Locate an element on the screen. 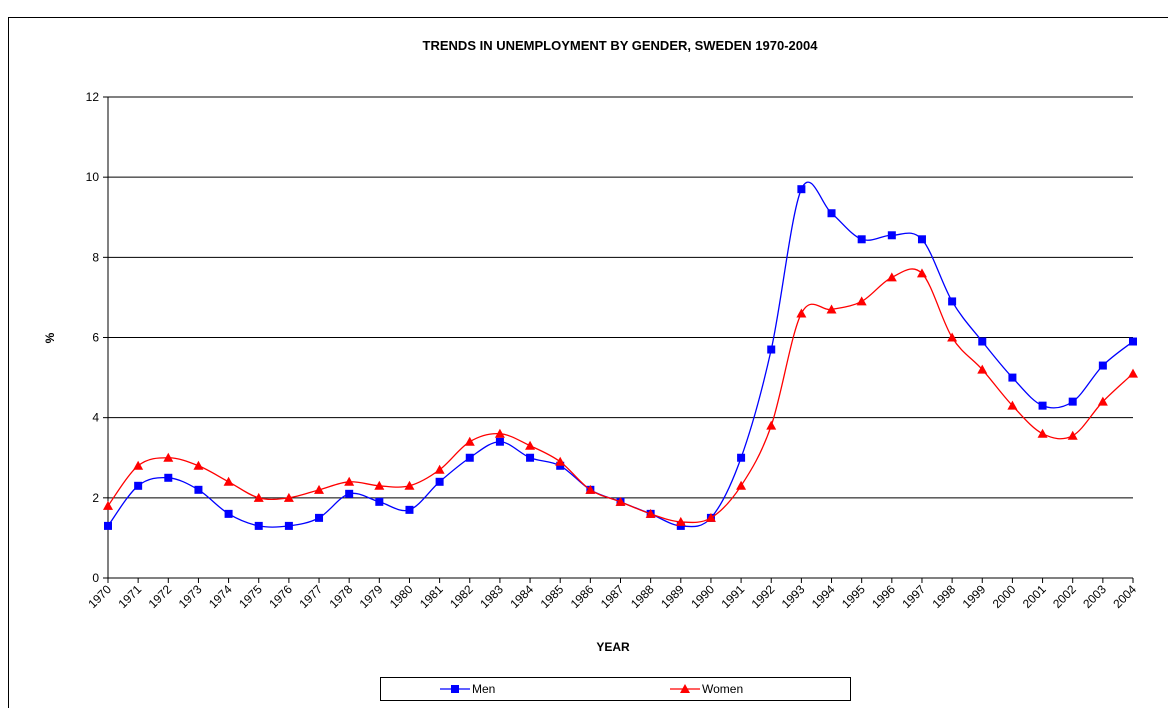 This screenshot has width=1168, height=708. legend-label: Women is located at coordinates (722, 689).